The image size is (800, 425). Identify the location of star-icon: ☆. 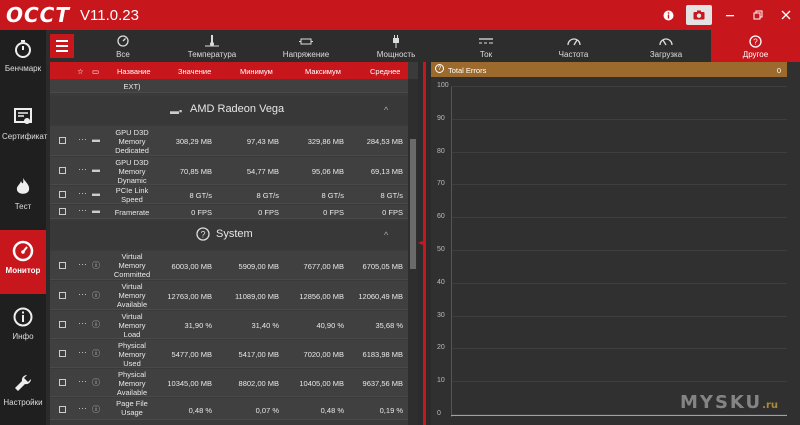
(80, 71).